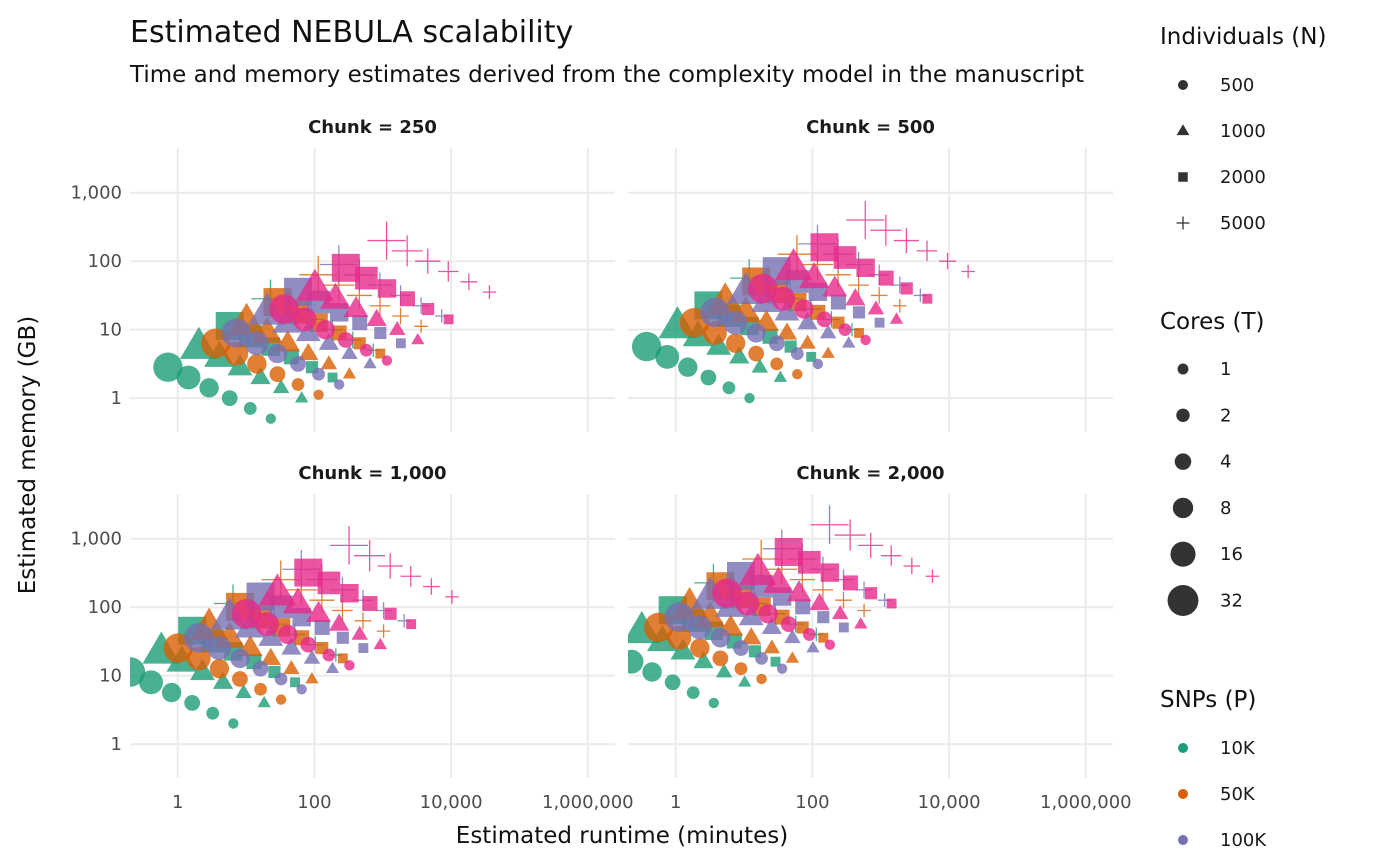 The height and width of the screenshot is (865, 1400). What do you see at coordinates (870, 473) in the screenshot?
I see `facet-label: Chunk = 2,000` at bounding box center [870, 473].